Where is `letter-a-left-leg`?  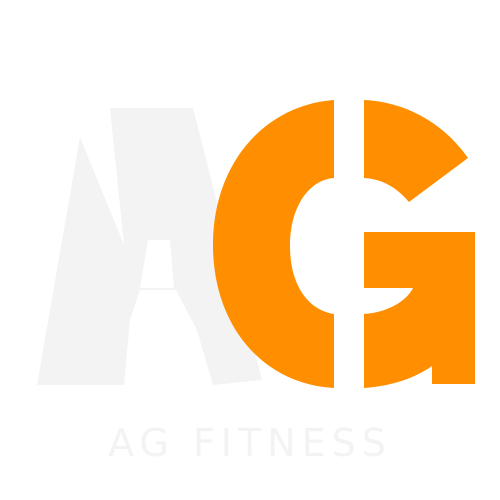 letter-a-left-leg is located at coordinates (80, 261).